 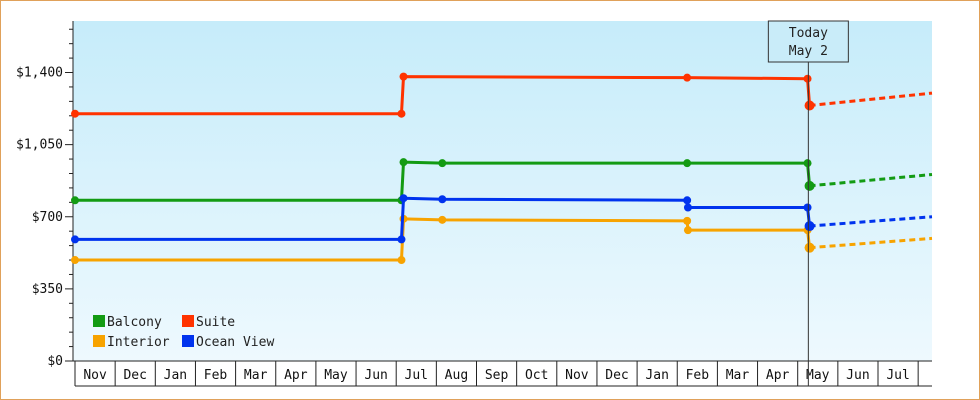 What do you see at coordinates (45, 195) in the screenshot?
I see `y-axis: $0 $350 $700 $1,050 $1,400` at bounding box center [45, 195].